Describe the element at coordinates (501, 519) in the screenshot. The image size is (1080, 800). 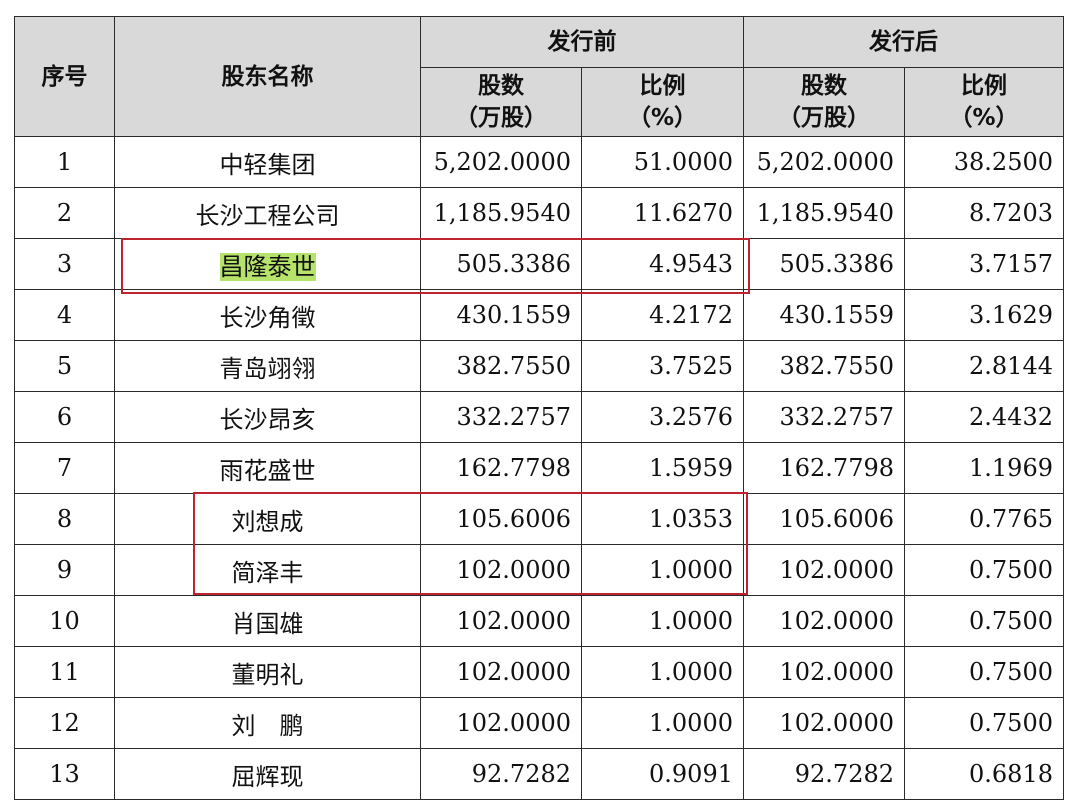
I see `before-shares-cell: 105.6006` at that location.